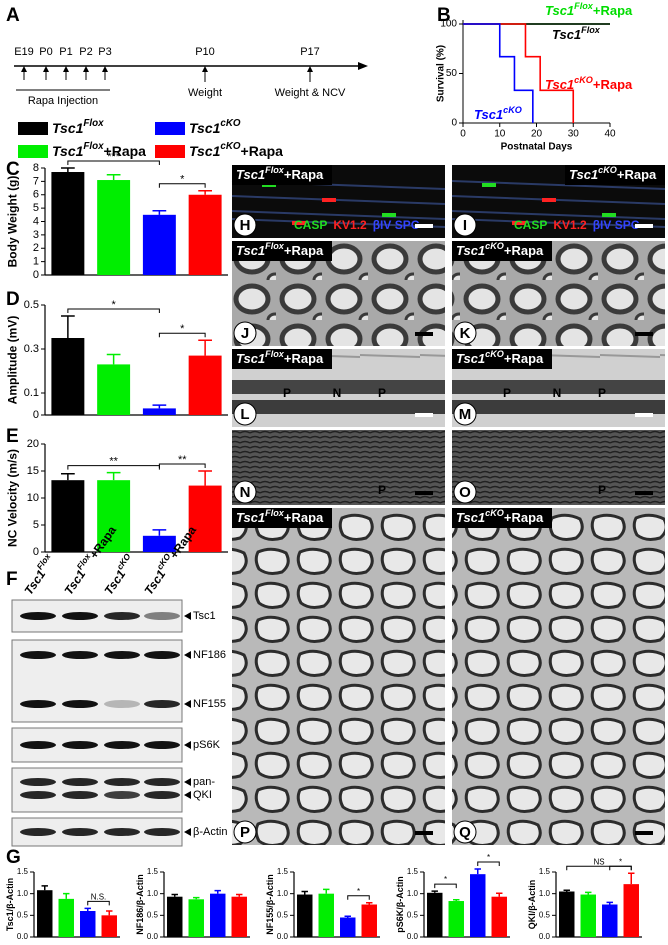  I want to click on legend-swatch, so click(33, 151).